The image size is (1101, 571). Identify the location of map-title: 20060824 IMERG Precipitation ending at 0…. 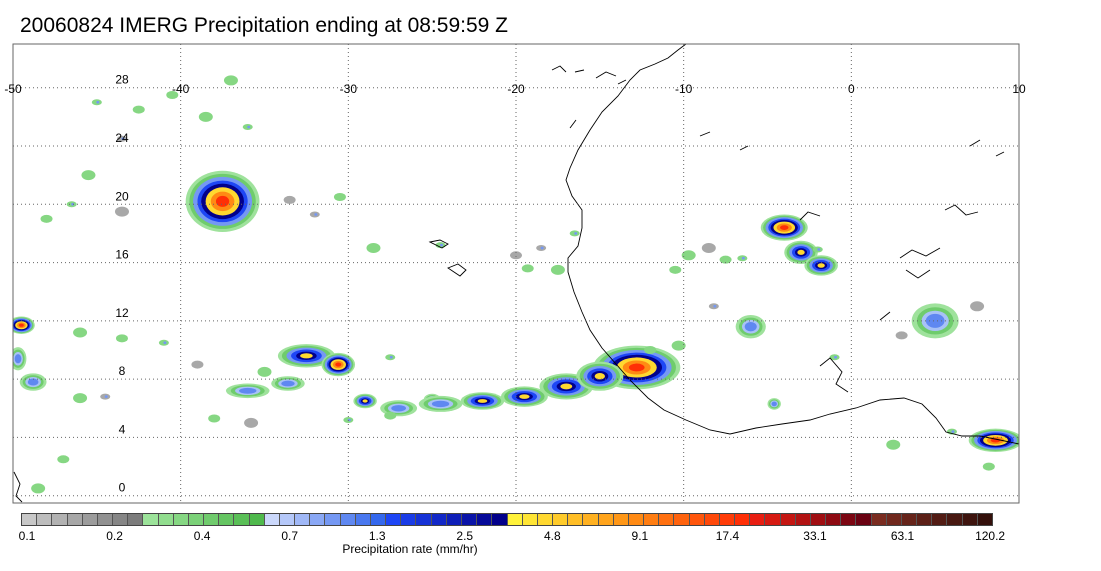
(264, 25).